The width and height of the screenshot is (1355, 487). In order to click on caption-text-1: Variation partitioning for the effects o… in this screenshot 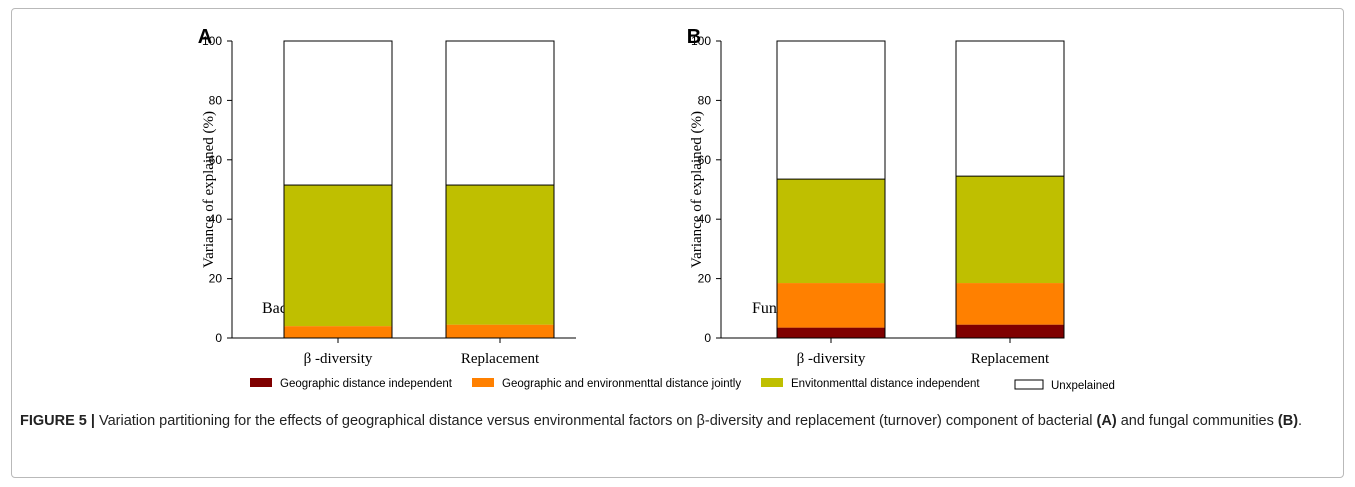, I will do `click(595, 421)`.